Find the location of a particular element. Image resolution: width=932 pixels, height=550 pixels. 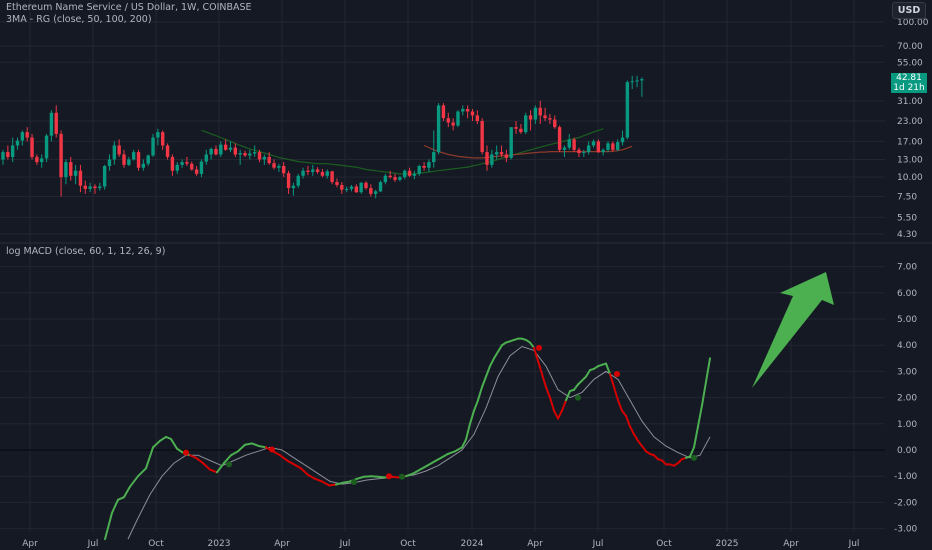

macd-tick: 3.00 is located at coordinates (907, 372).